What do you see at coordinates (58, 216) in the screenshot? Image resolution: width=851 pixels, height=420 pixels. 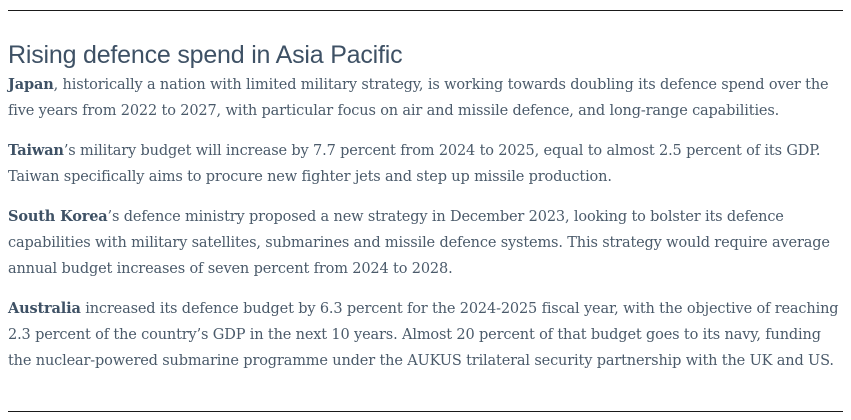 I see `country-name-south-korea: South Korea` at bounding box center [58, 216].